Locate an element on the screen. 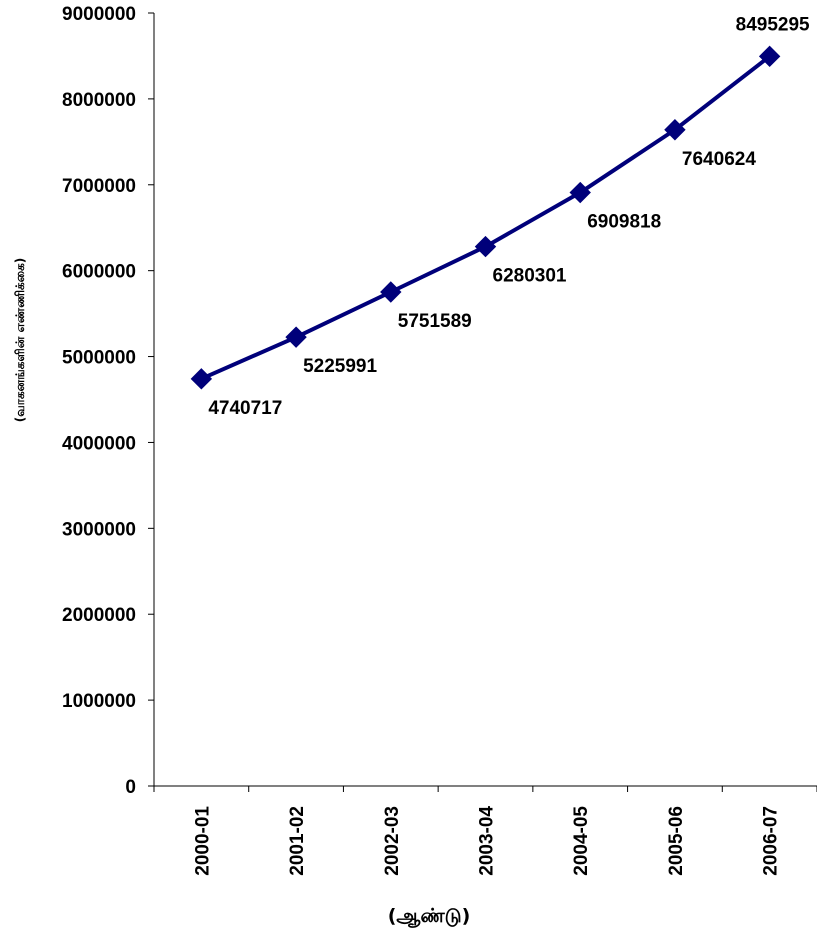 The width and height of the screenshot is (817, 943). y-tick-label: 1000000 is located at coordinates (99, 701).